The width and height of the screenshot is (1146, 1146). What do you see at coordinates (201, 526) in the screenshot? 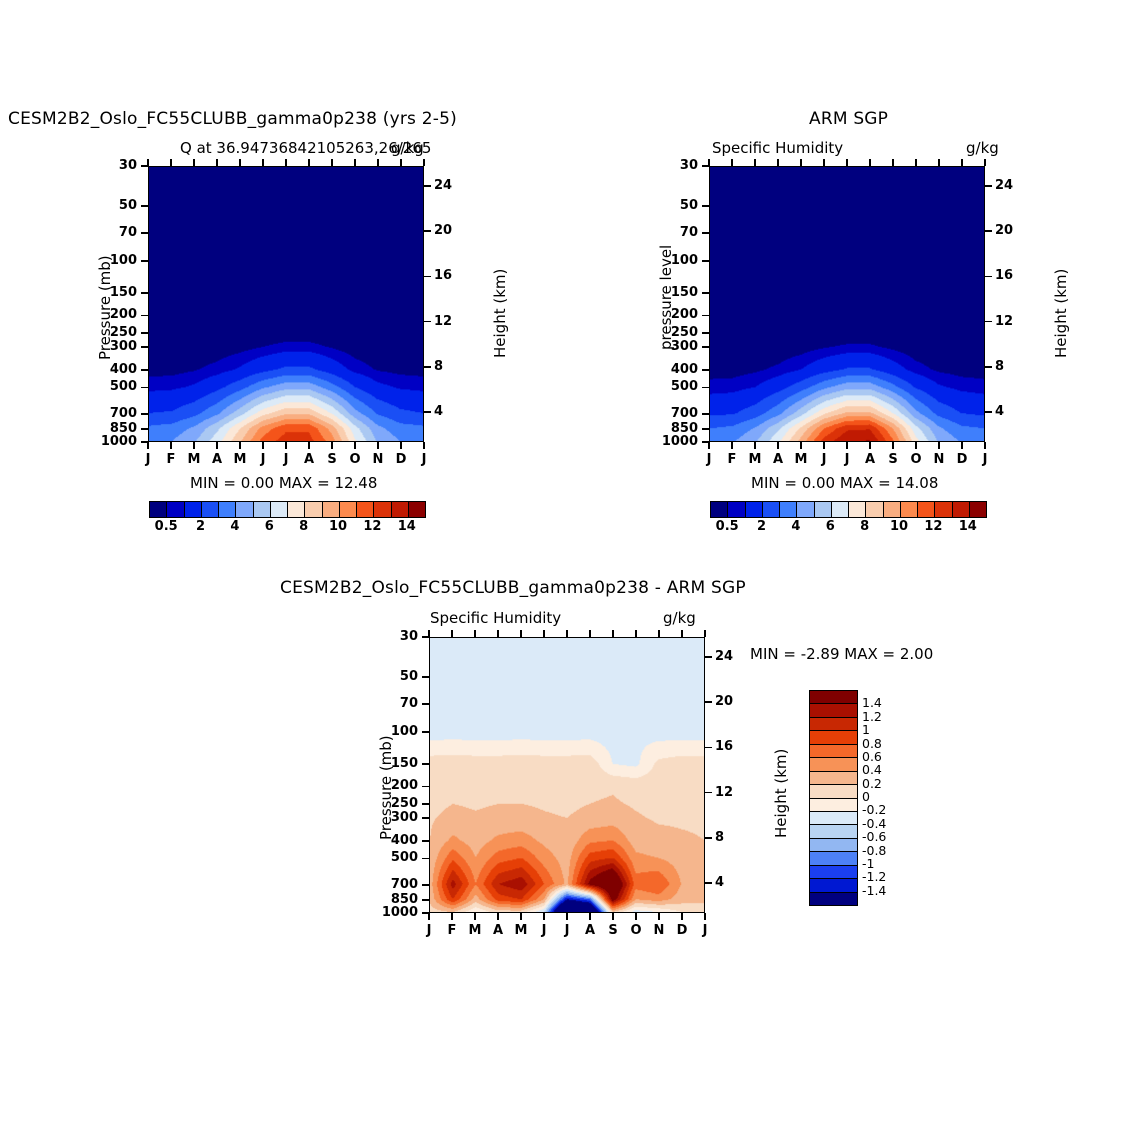
I see `colorbar-tick-label: 2` at bounding box center [201, 526].